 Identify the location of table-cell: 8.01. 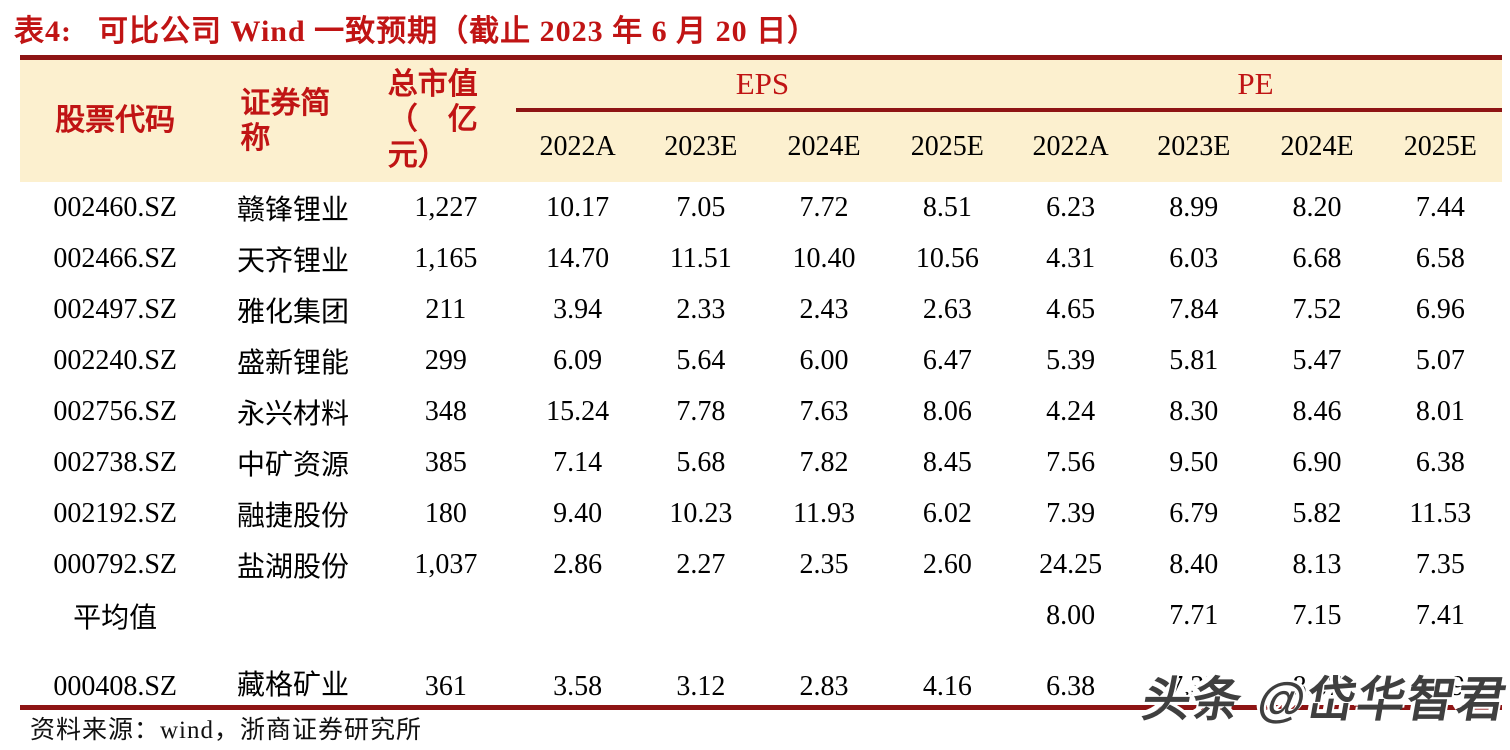
(1440, 411).